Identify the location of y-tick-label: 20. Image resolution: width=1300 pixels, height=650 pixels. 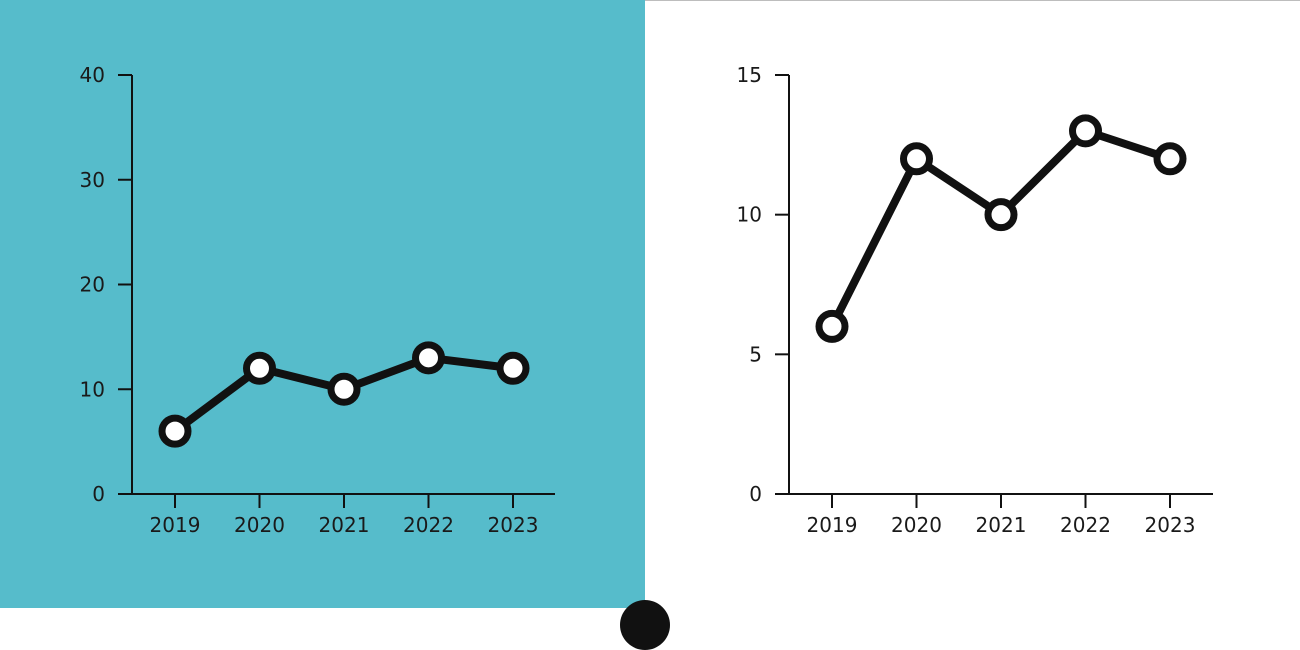
(92, 285).